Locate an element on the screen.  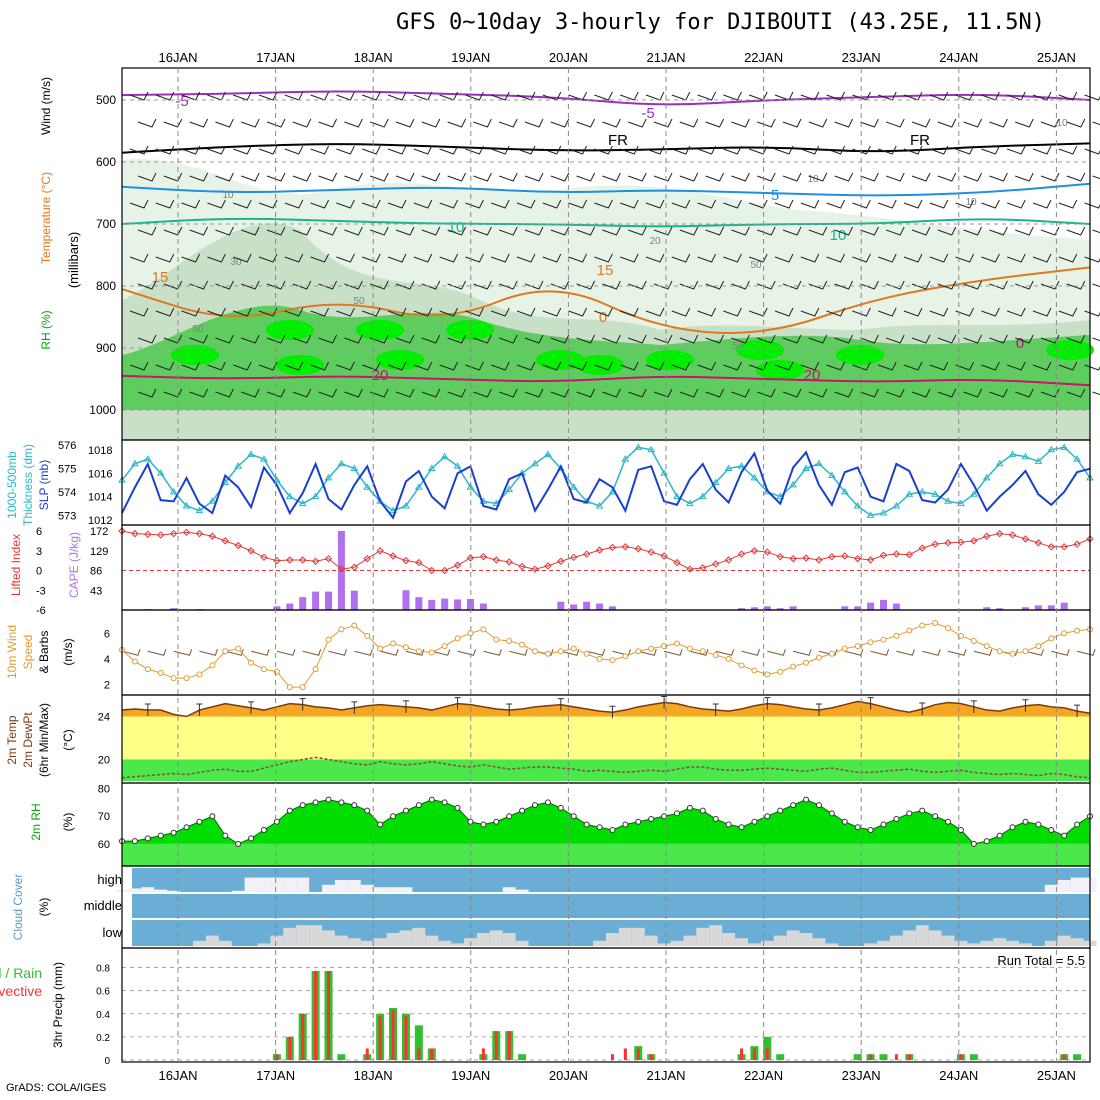
wind10-barb is located at coordinates (750, 652).